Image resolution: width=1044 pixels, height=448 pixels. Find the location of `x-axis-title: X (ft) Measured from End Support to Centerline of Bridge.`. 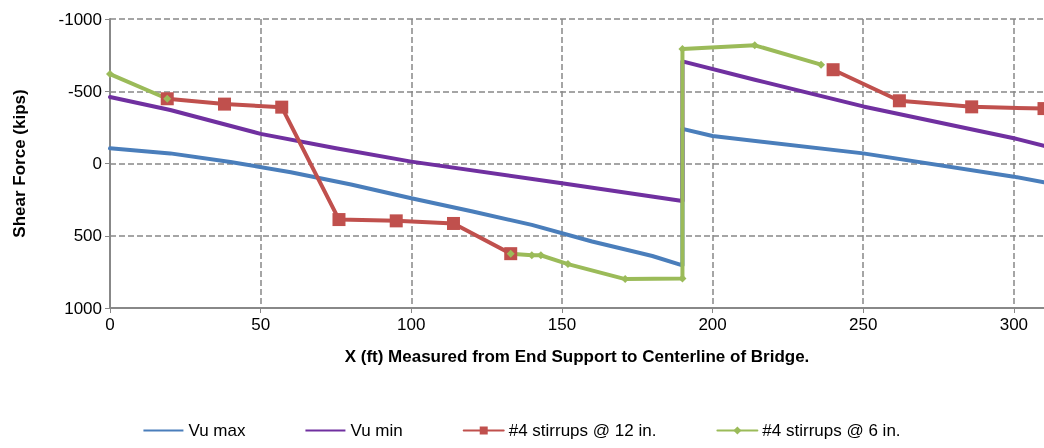

x-axis-title: X (ft) Measured from End Support to Centerline of Bridge. is located at coordinates (577, 356).